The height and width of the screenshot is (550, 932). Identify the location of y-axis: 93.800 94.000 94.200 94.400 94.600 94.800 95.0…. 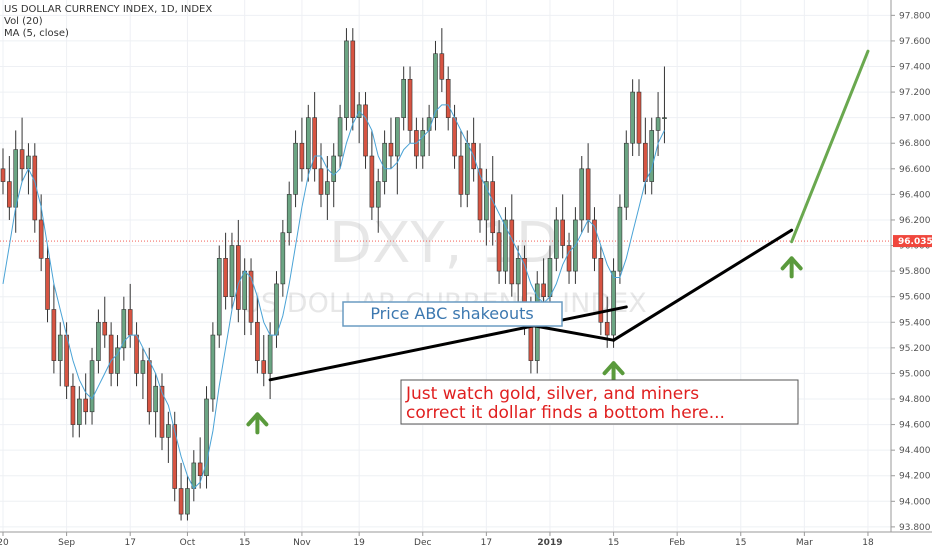
(910, 266).